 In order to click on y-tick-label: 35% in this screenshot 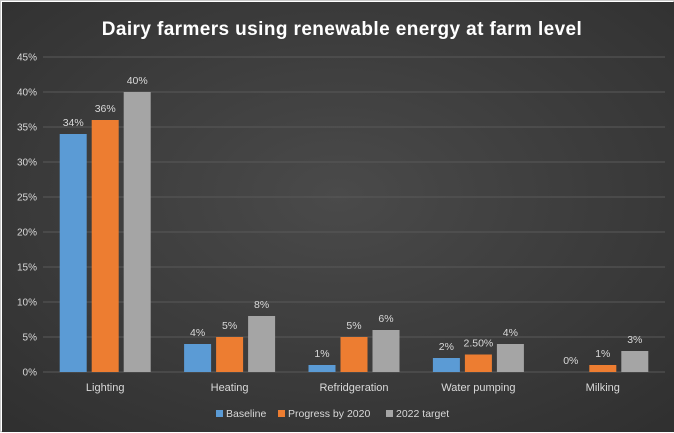, I will do `click(27, 128)`.